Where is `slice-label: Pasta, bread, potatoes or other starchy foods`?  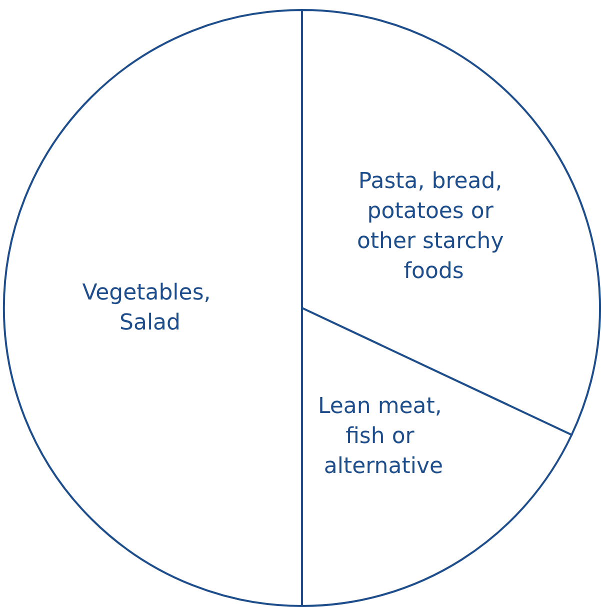
slice-label: Pasta, bread, potatoes or other starchy foods is located at coordinates (430, 226).